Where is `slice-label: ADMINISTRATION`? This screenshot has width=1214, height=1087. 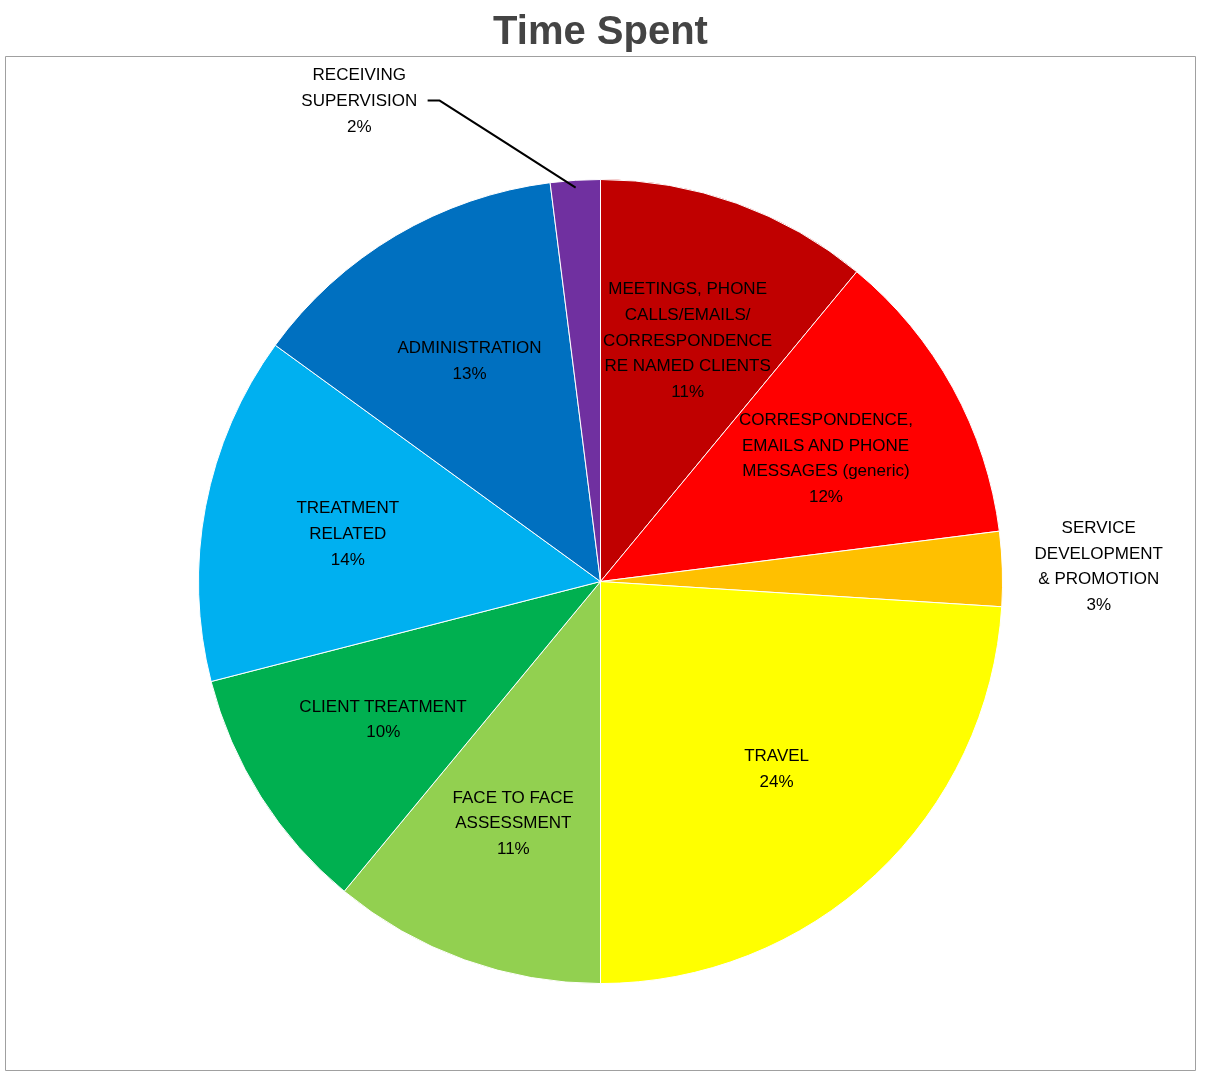 slice-label: ADMINISTRATION is located at coordinates (469, 348).